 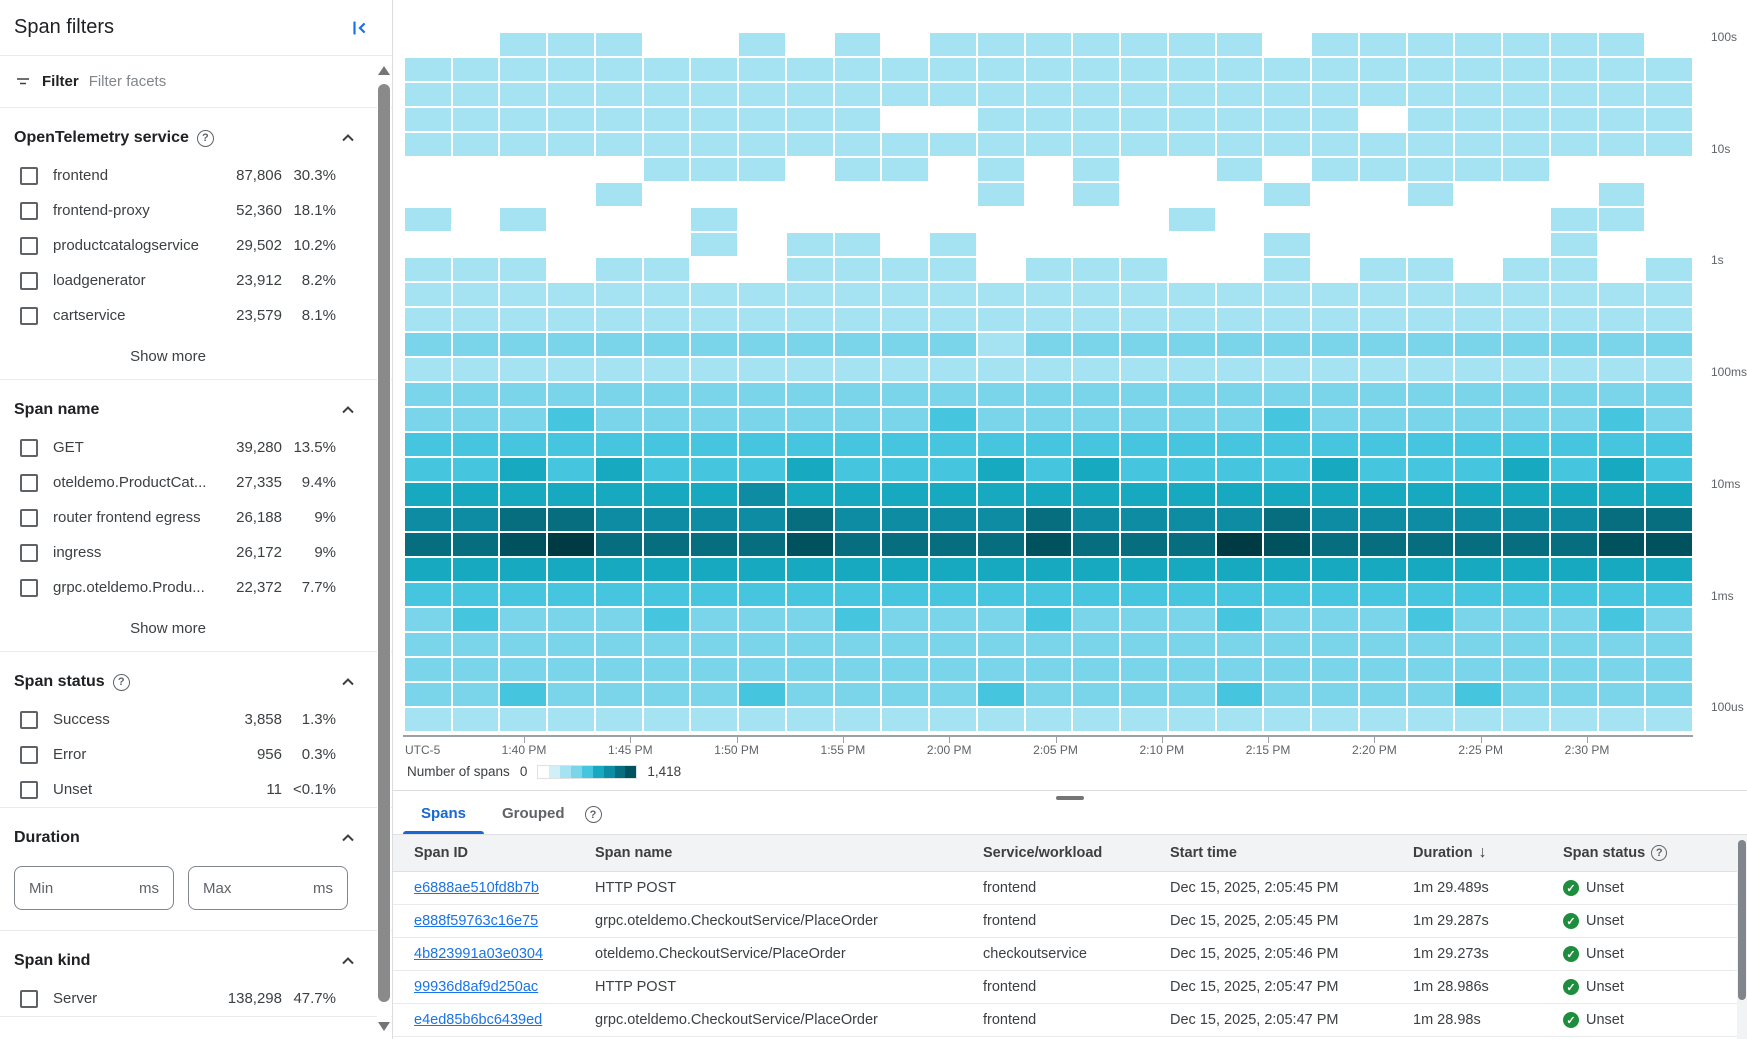 What do you see at coordinates (1659, 853) in the screenshot?
I see `help-icon: ?` at bounding box center [1659, 853].